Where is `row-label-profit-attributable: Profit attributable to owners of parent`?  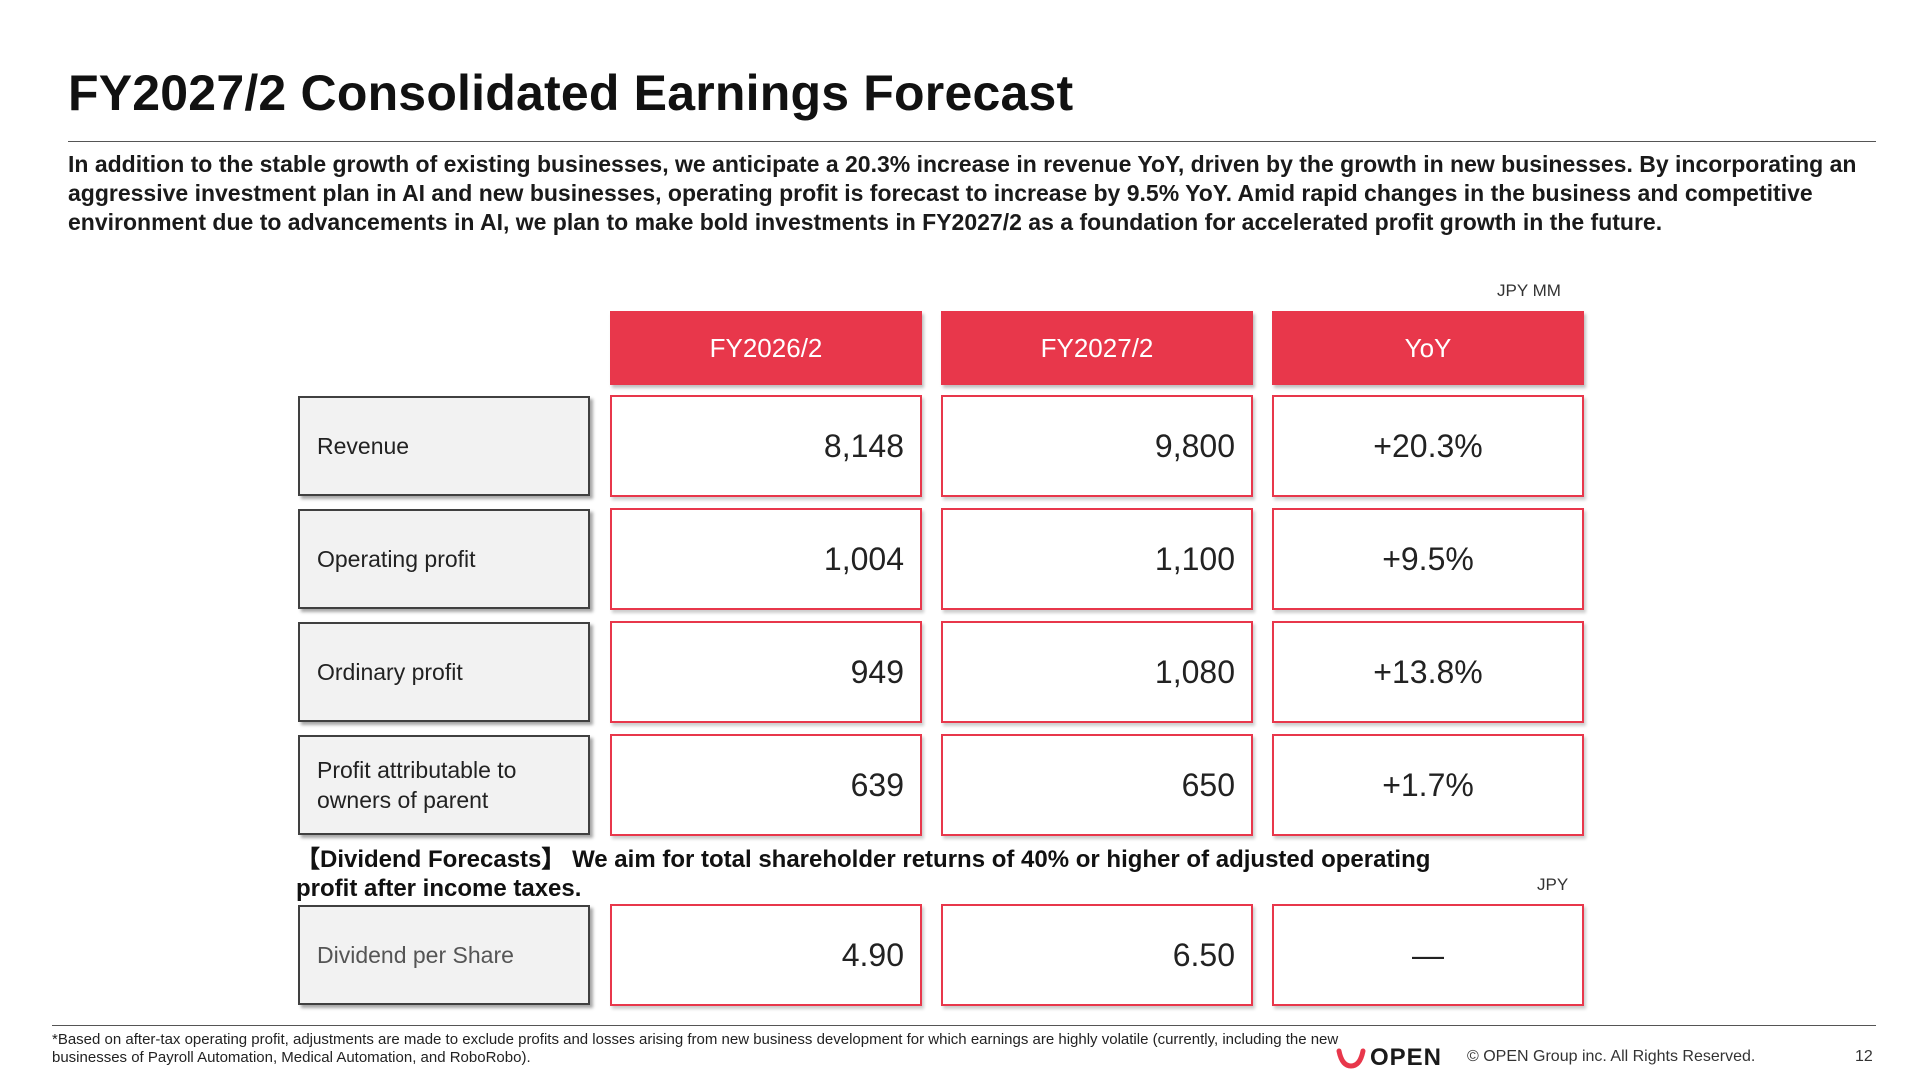
row-label-profit-attributable: Profit attributable to owners of parent is located at coordinates (444, 785).